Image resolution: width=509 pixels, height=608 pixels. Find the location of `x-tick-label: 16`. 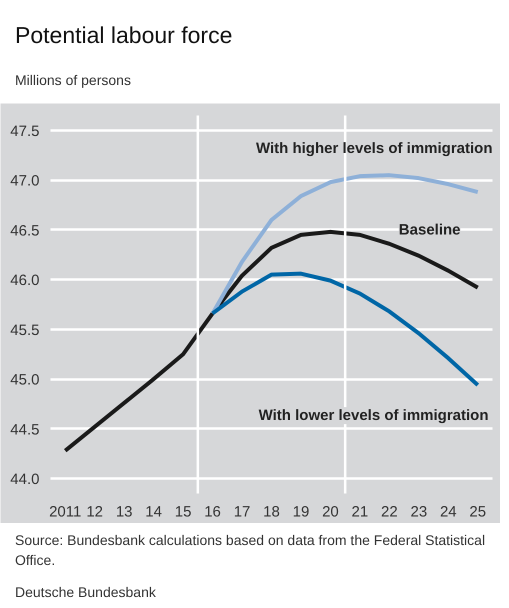

x-tick-label: 16 is located at coordinates (212, 511).